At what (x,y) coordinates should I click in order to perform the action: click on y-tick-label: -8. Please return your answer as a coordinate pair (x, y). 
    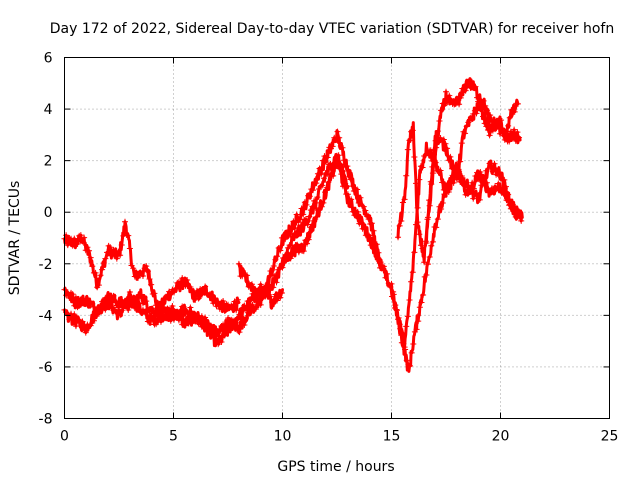
    Looking at the image, I should click on (46, 420).